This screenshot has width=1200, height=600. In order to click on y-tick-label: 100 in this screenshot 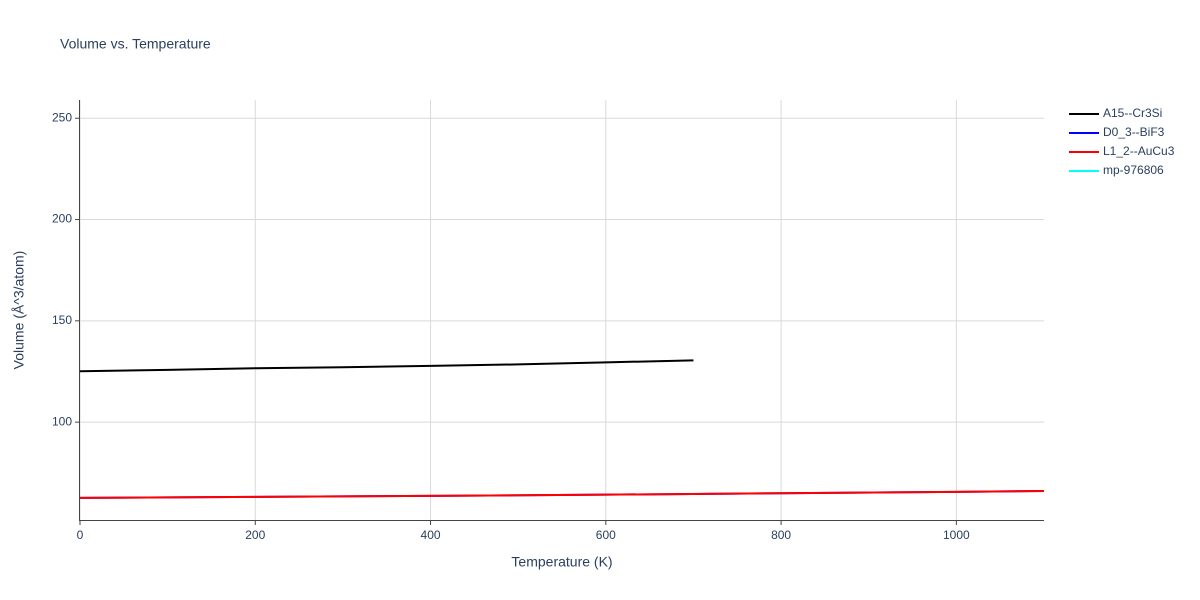, I will do `click(62, 421)`.